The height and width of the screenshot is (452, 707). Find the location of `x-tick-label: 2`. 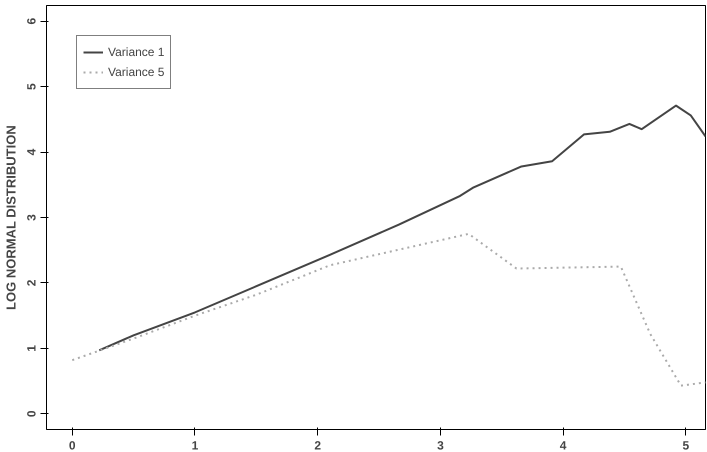

x-tick-label: 2 is located at coordinates (318, 445).